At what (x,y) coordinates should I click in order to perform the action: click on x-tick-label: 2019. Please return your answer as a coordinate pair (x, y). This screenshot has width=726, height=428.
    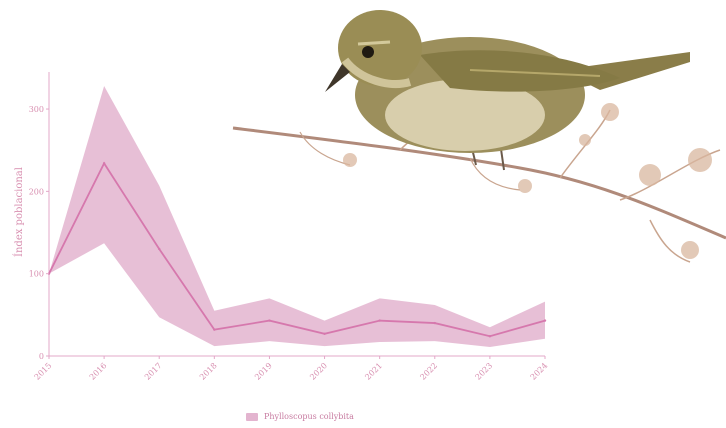
    Looking at the image, I should click on (263, 371).